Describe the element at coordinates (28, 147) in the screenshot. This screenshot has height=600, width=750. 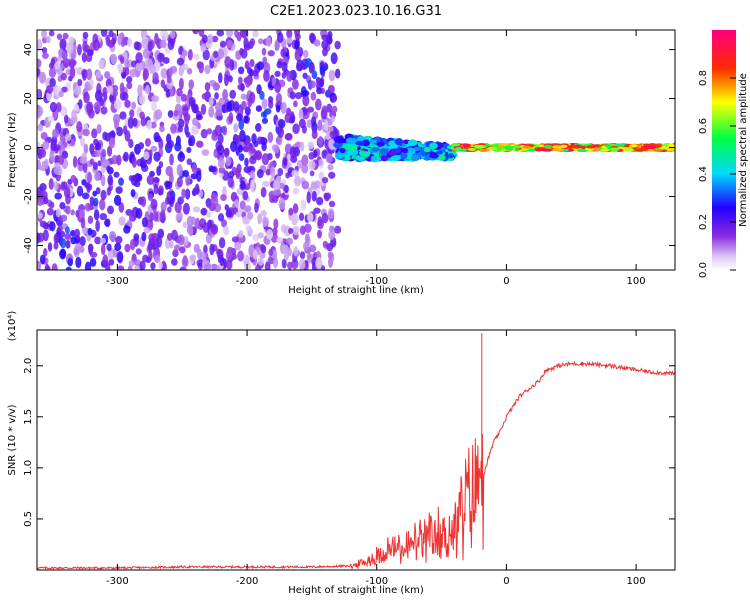
I see `y-tick-label: 0` at that location.